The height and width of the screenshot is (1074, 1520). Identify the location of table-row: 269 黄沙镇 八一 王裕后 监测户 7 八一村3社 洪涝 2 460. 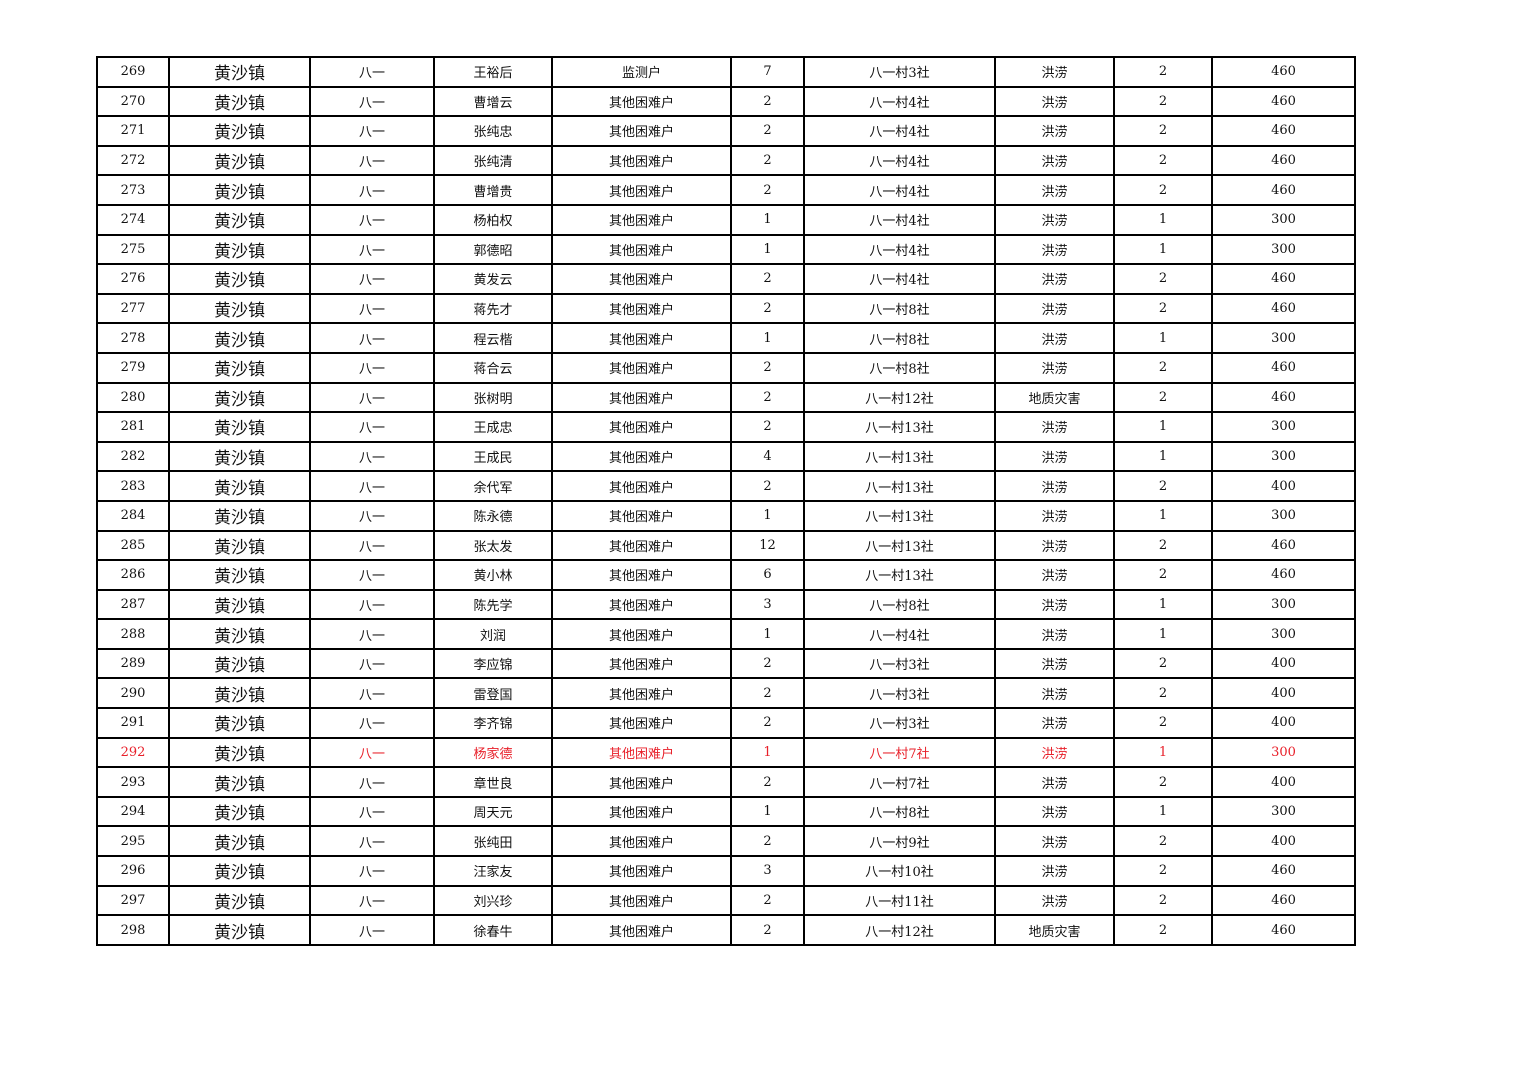
(726, 72).